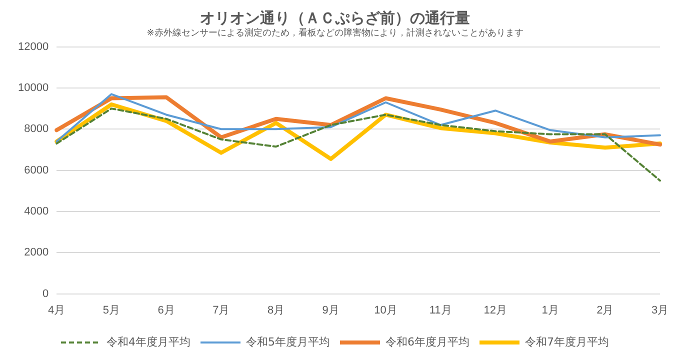 This screenshot has height=364, width=690. What do you see at coordinates (605, 310) in the screenshot?
I see `x-tick-label: 2月` at bounding box center [605, 310].